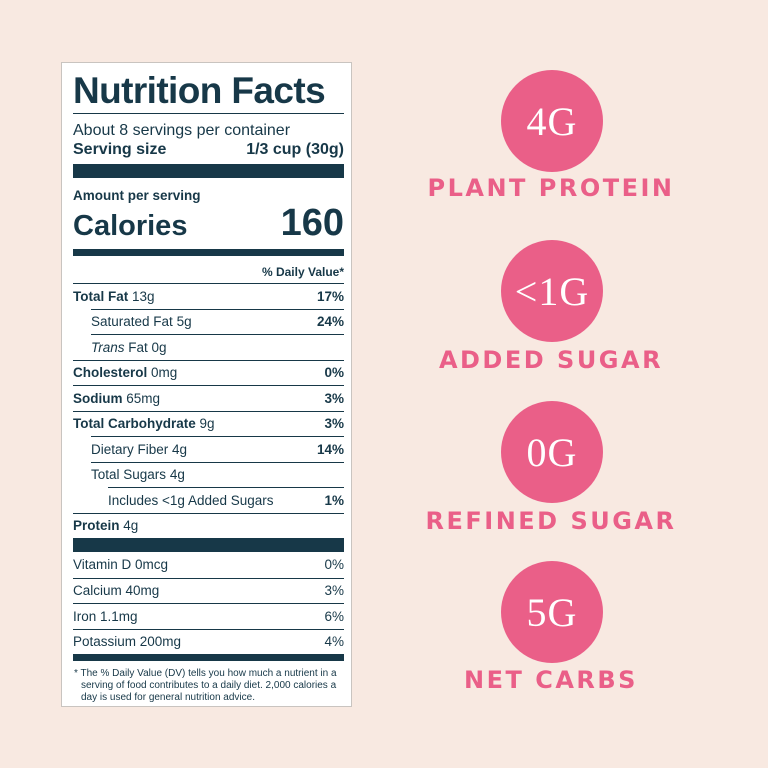  Describe the element at coordinates (191, 500) in the screenshot. I see `nutrient-name: Includes <1g Added Sugars` at that location.